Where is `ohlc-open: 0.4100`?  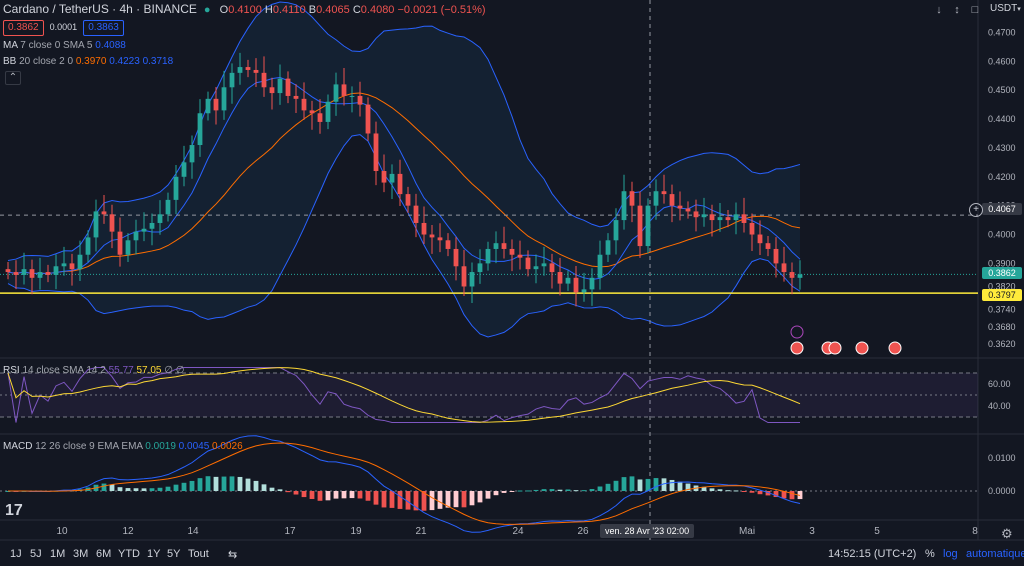
ohlc-open: 0.4100 is located at coordinates (245, 10).